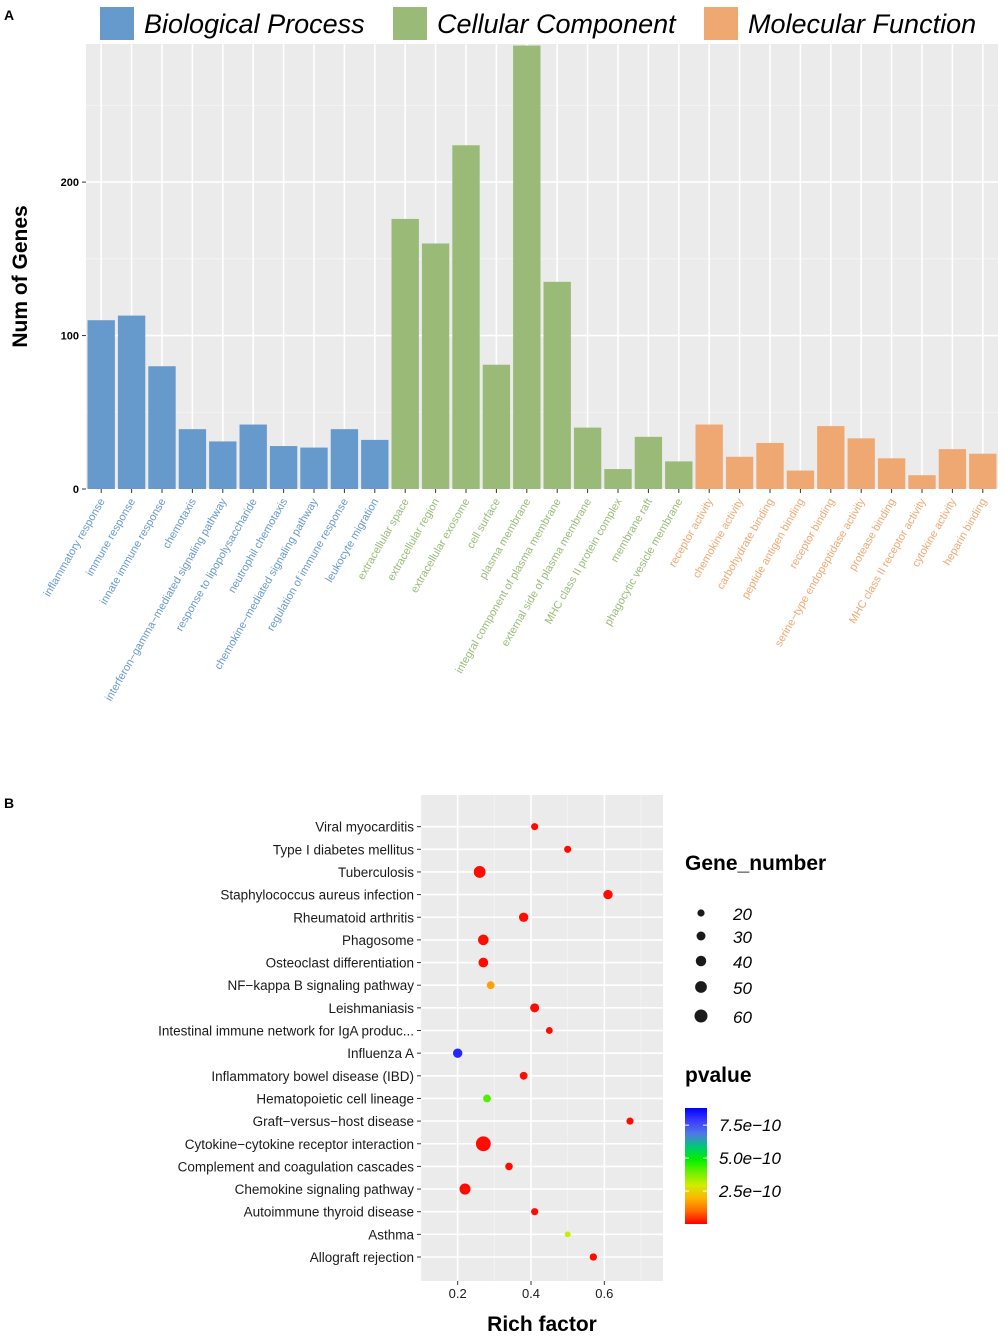 The image size is (1004, 1339). I want to click on size-legend-label: 20, so click(742, 914).